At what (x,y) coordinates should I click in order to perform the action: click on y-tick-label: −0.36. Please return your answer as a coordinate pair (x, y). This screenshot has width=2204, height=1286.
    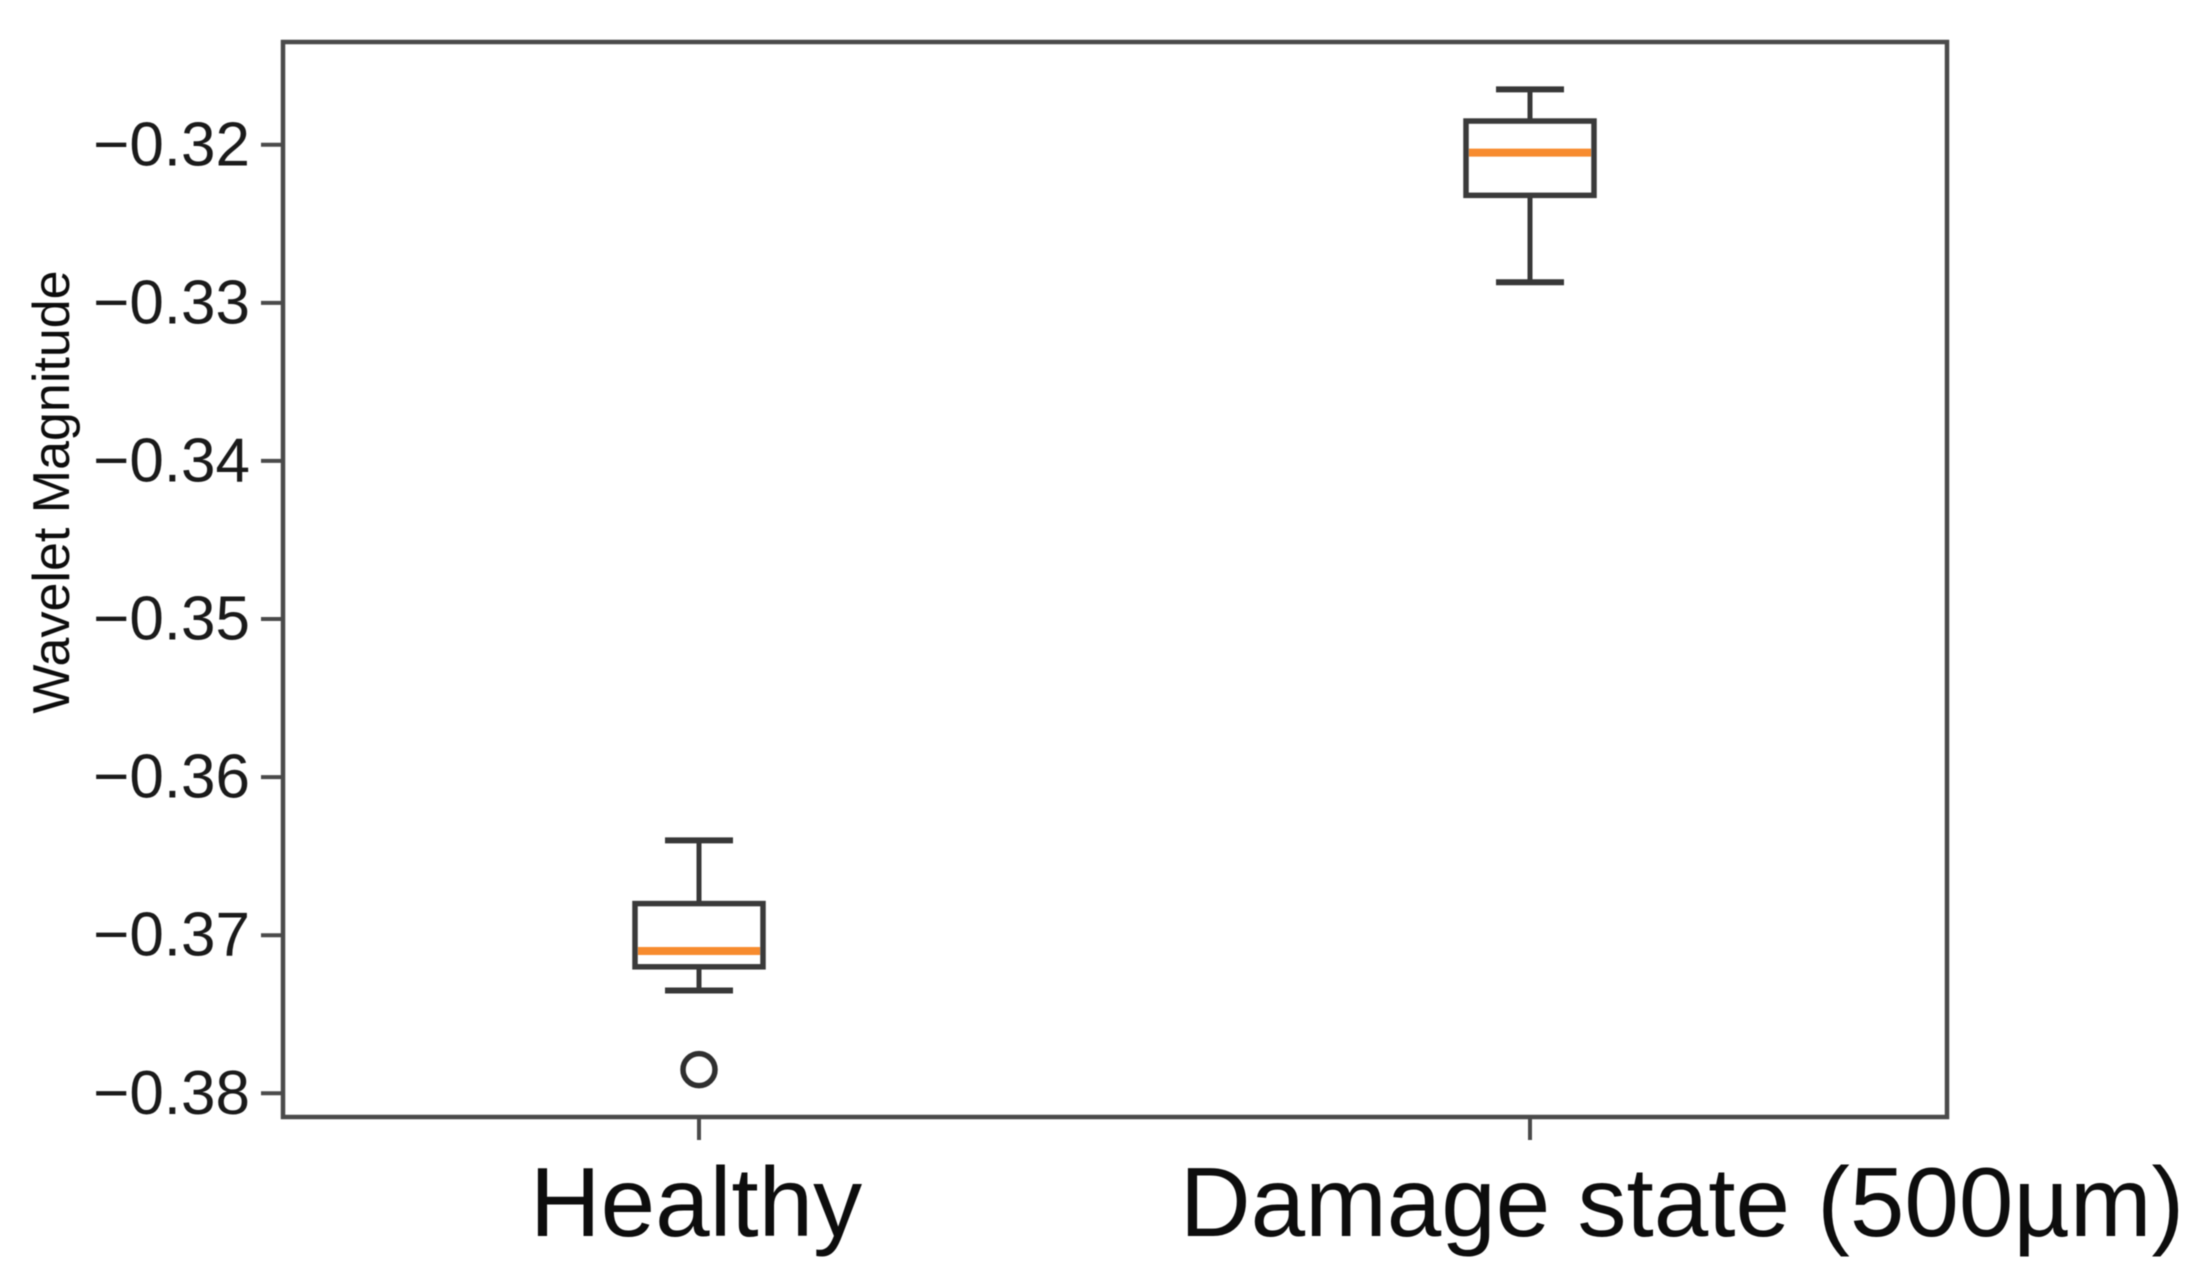
    Looking at the image, I should click on (171, 777).